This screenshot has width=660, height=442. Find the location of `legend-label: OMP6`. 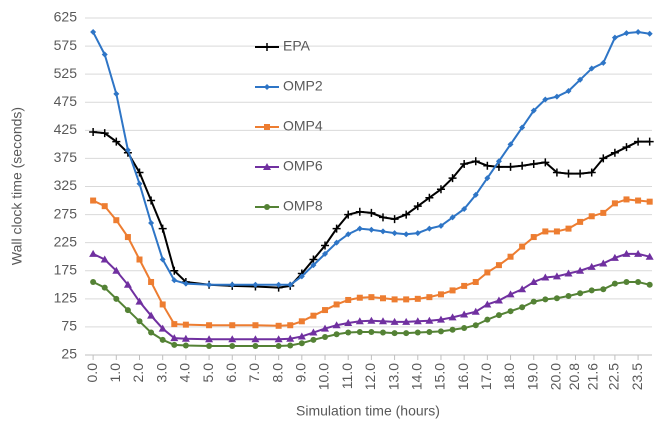

legend-label: OMP6 is located at coordinates (303, 166).